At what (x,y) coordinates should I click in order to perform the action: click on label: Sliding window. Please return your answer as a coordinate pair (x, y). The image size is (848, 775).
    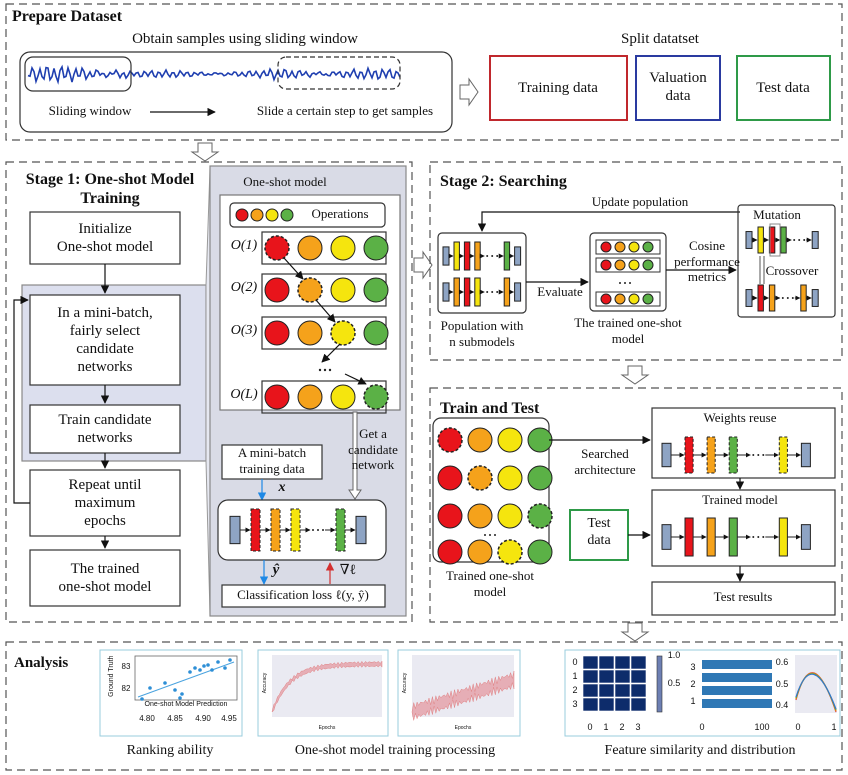
    Looking at the image, I should click on (90, 110).